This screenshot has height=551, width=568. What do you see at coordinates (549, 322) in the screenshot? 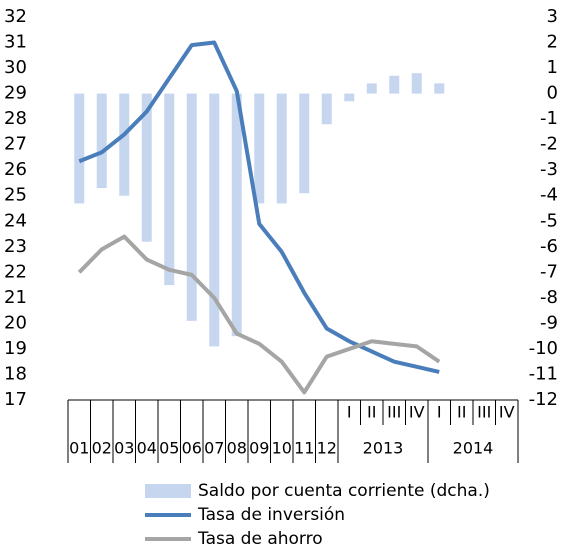
I see `y2-tick-label: -9` at bounding box center [549, 322].